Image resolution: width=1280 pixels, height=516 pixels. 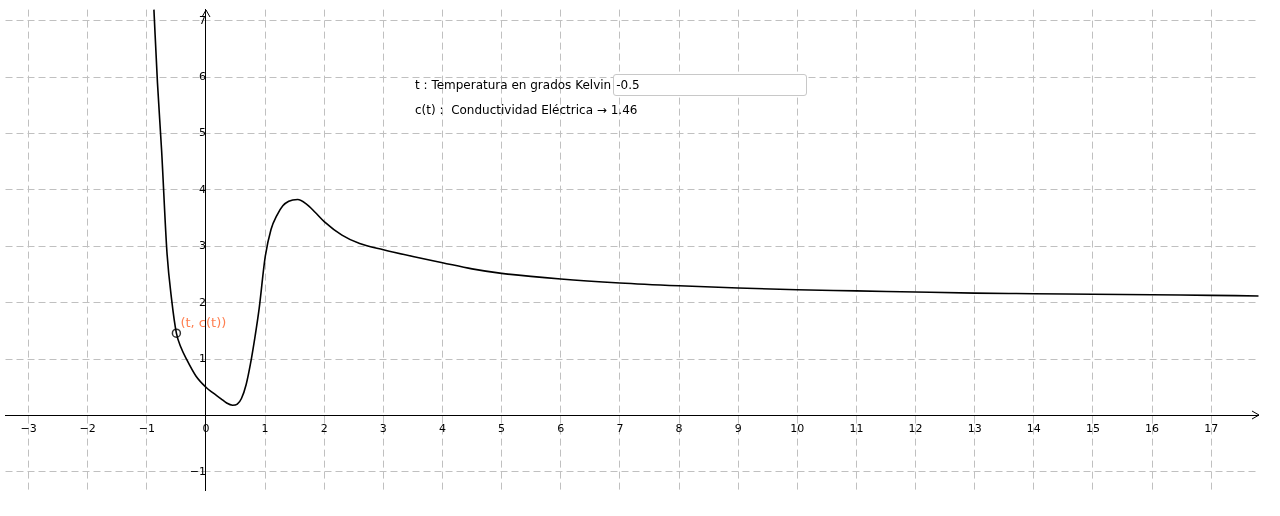 I want to click on x-tick-label: 12, so click(x=915, y=428).